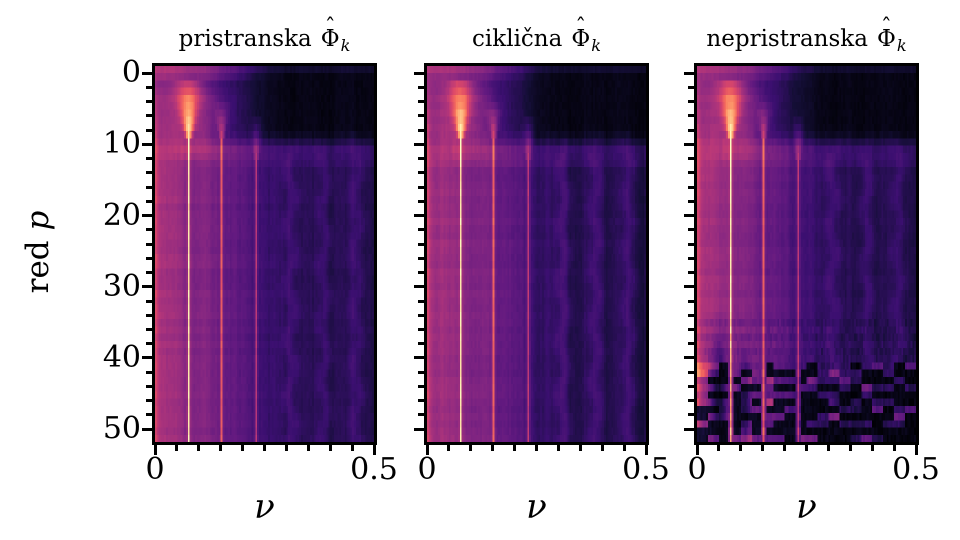  Describe the element at coordinates (38, 267) in the screenshot. I see `y-axis-label-text: red` at that location.